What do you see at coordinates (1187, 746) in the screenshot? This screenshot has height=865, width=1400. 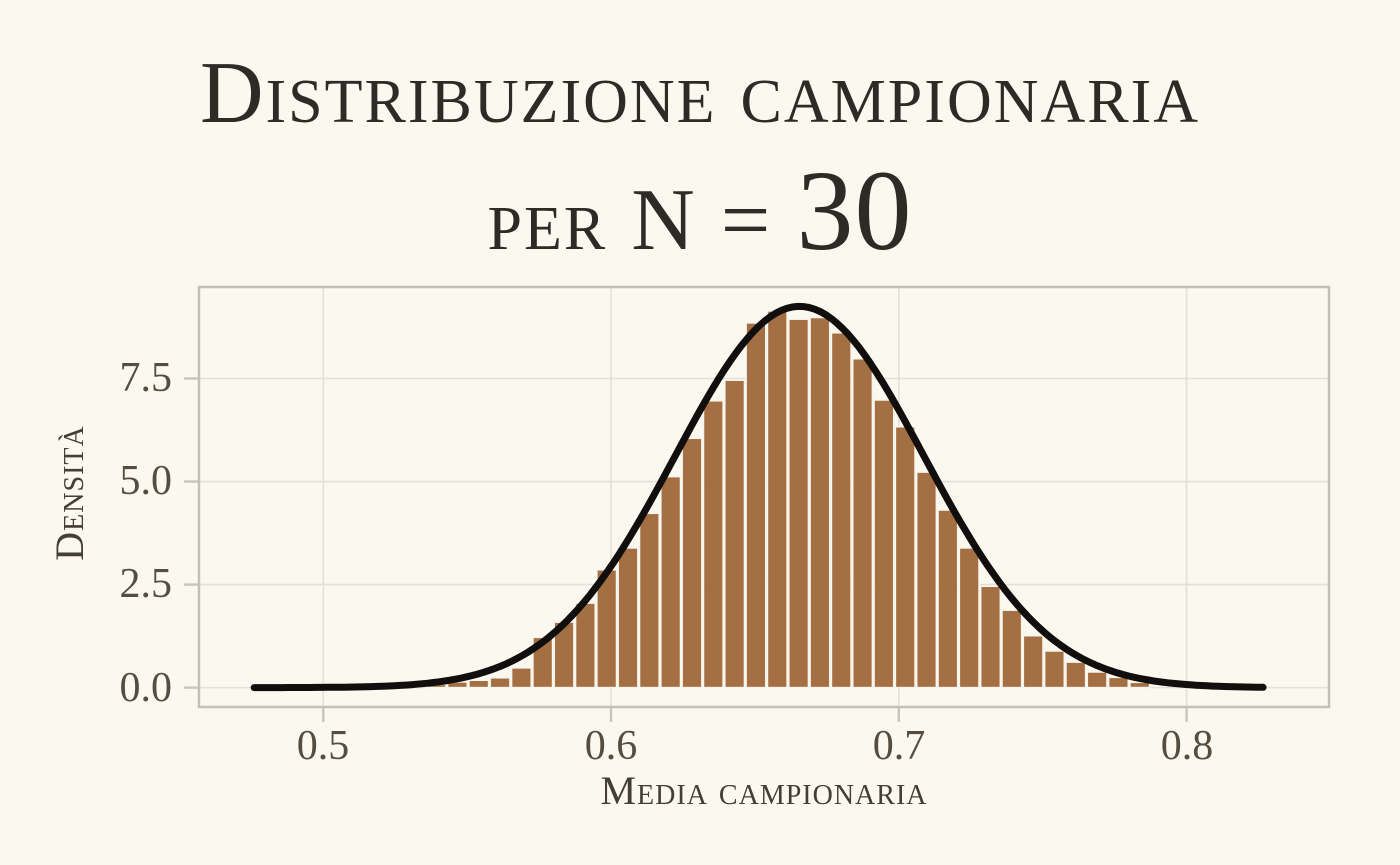 I see `x-tick-label-0.8: 0.8` at bounding box center [1187, 746].